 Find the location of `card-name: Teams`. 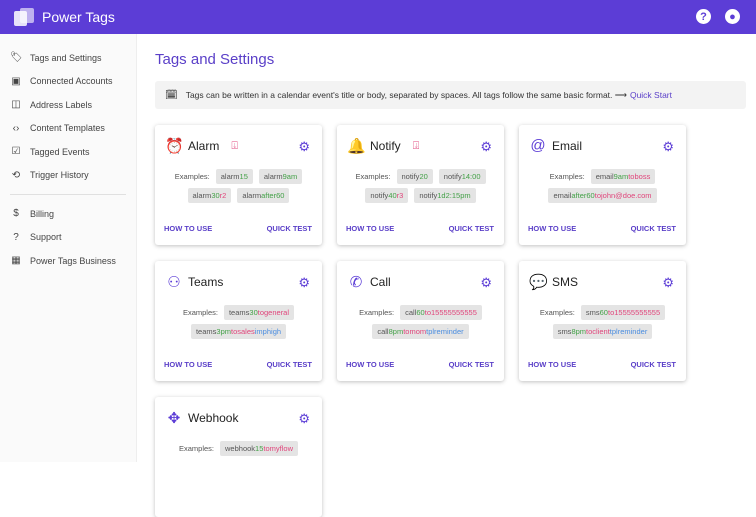

card-name: Teams is located at coordinates (206, 282).